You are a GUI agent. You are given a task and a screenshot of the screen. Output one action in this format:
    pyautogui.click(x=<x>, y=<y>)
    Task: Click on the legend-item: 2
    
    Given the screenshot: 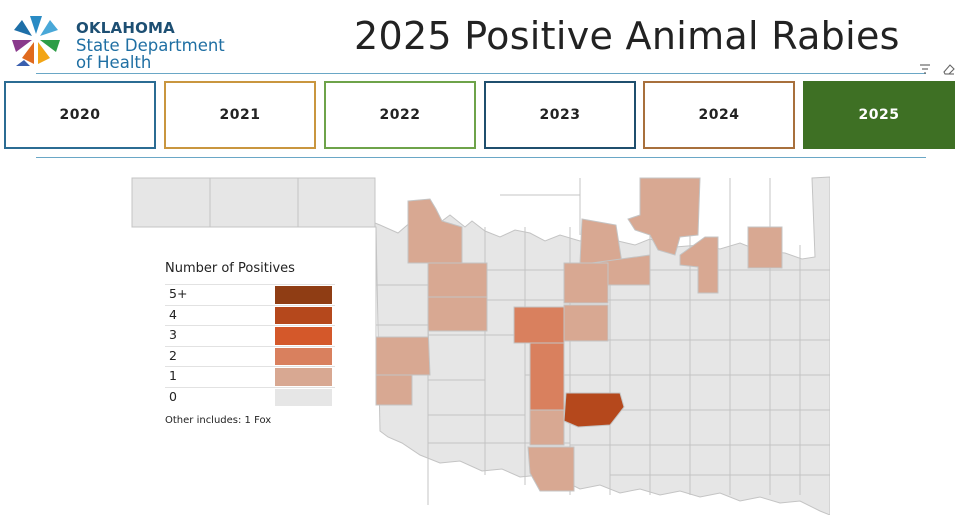 What is the action you would take?
    pyautogui.click(x=250, y=356)
    